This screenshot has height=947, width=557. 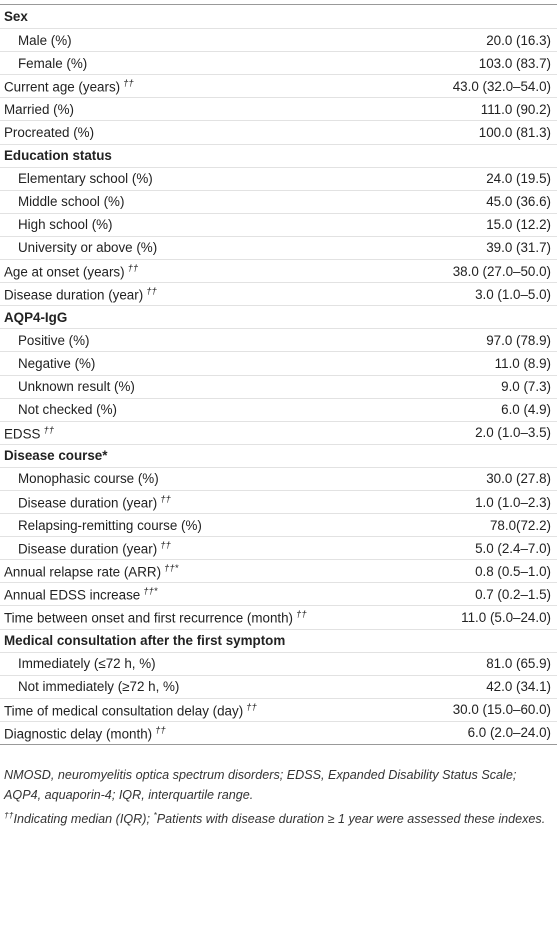 What do you see at coordinates (278, 362) in the screenshot?
I see `table-row: Negative (%) 11.0 (8.9)` at bounding box center [278, 362].